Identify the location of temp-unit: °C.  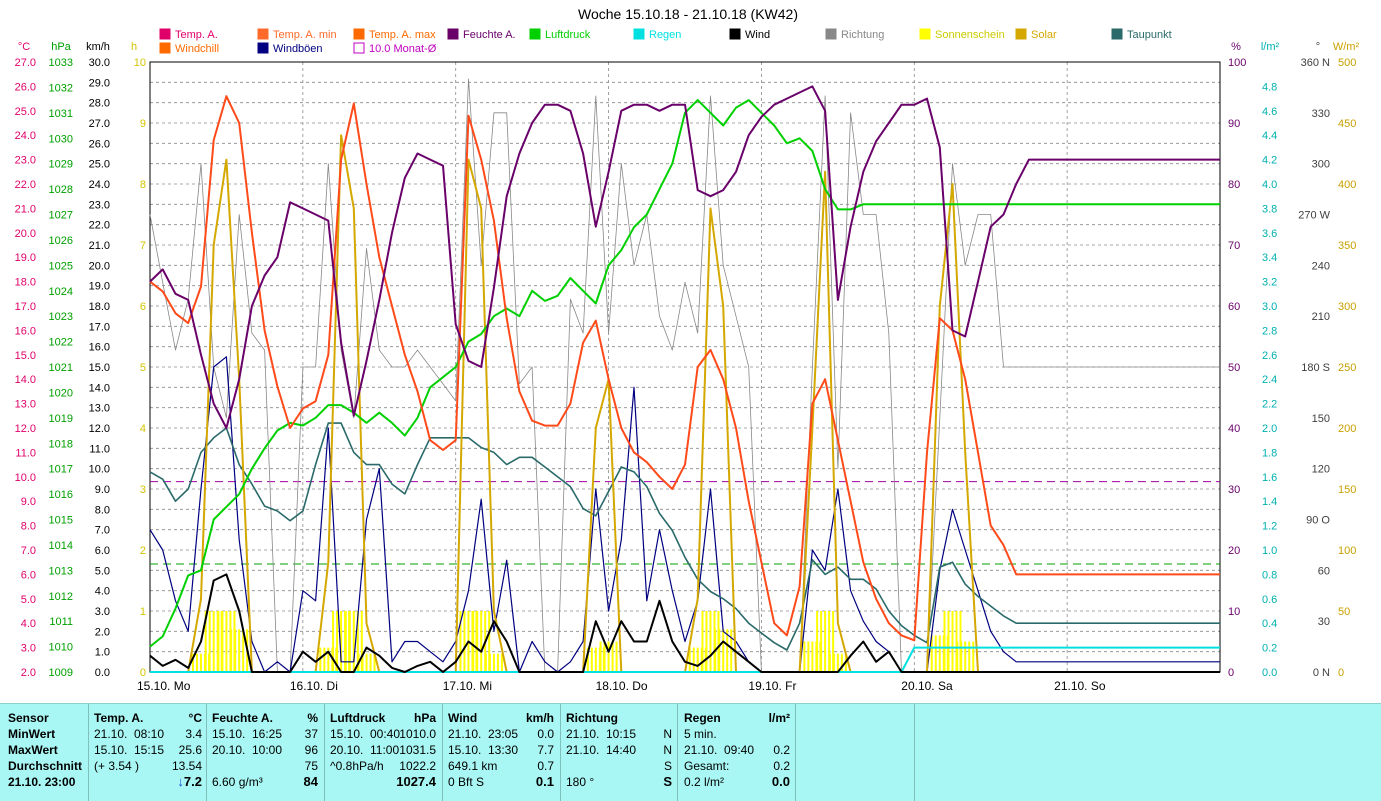
(195, 718).